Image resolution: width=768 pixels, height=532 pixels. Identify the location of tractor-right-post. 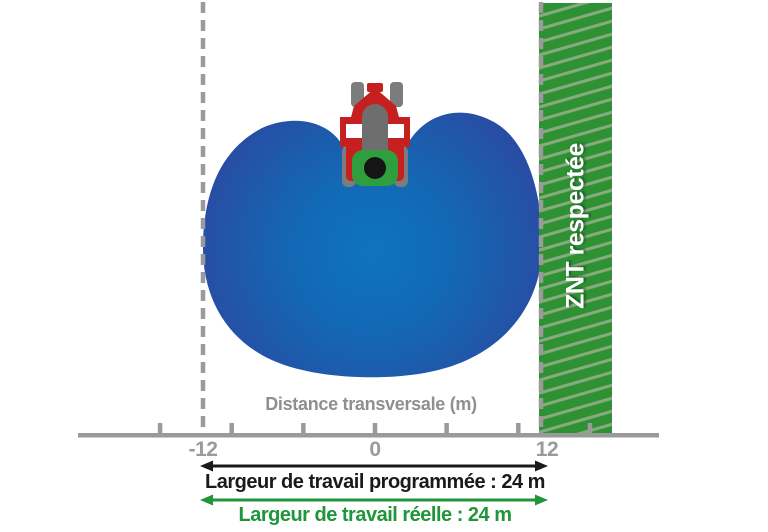
(407, 132).